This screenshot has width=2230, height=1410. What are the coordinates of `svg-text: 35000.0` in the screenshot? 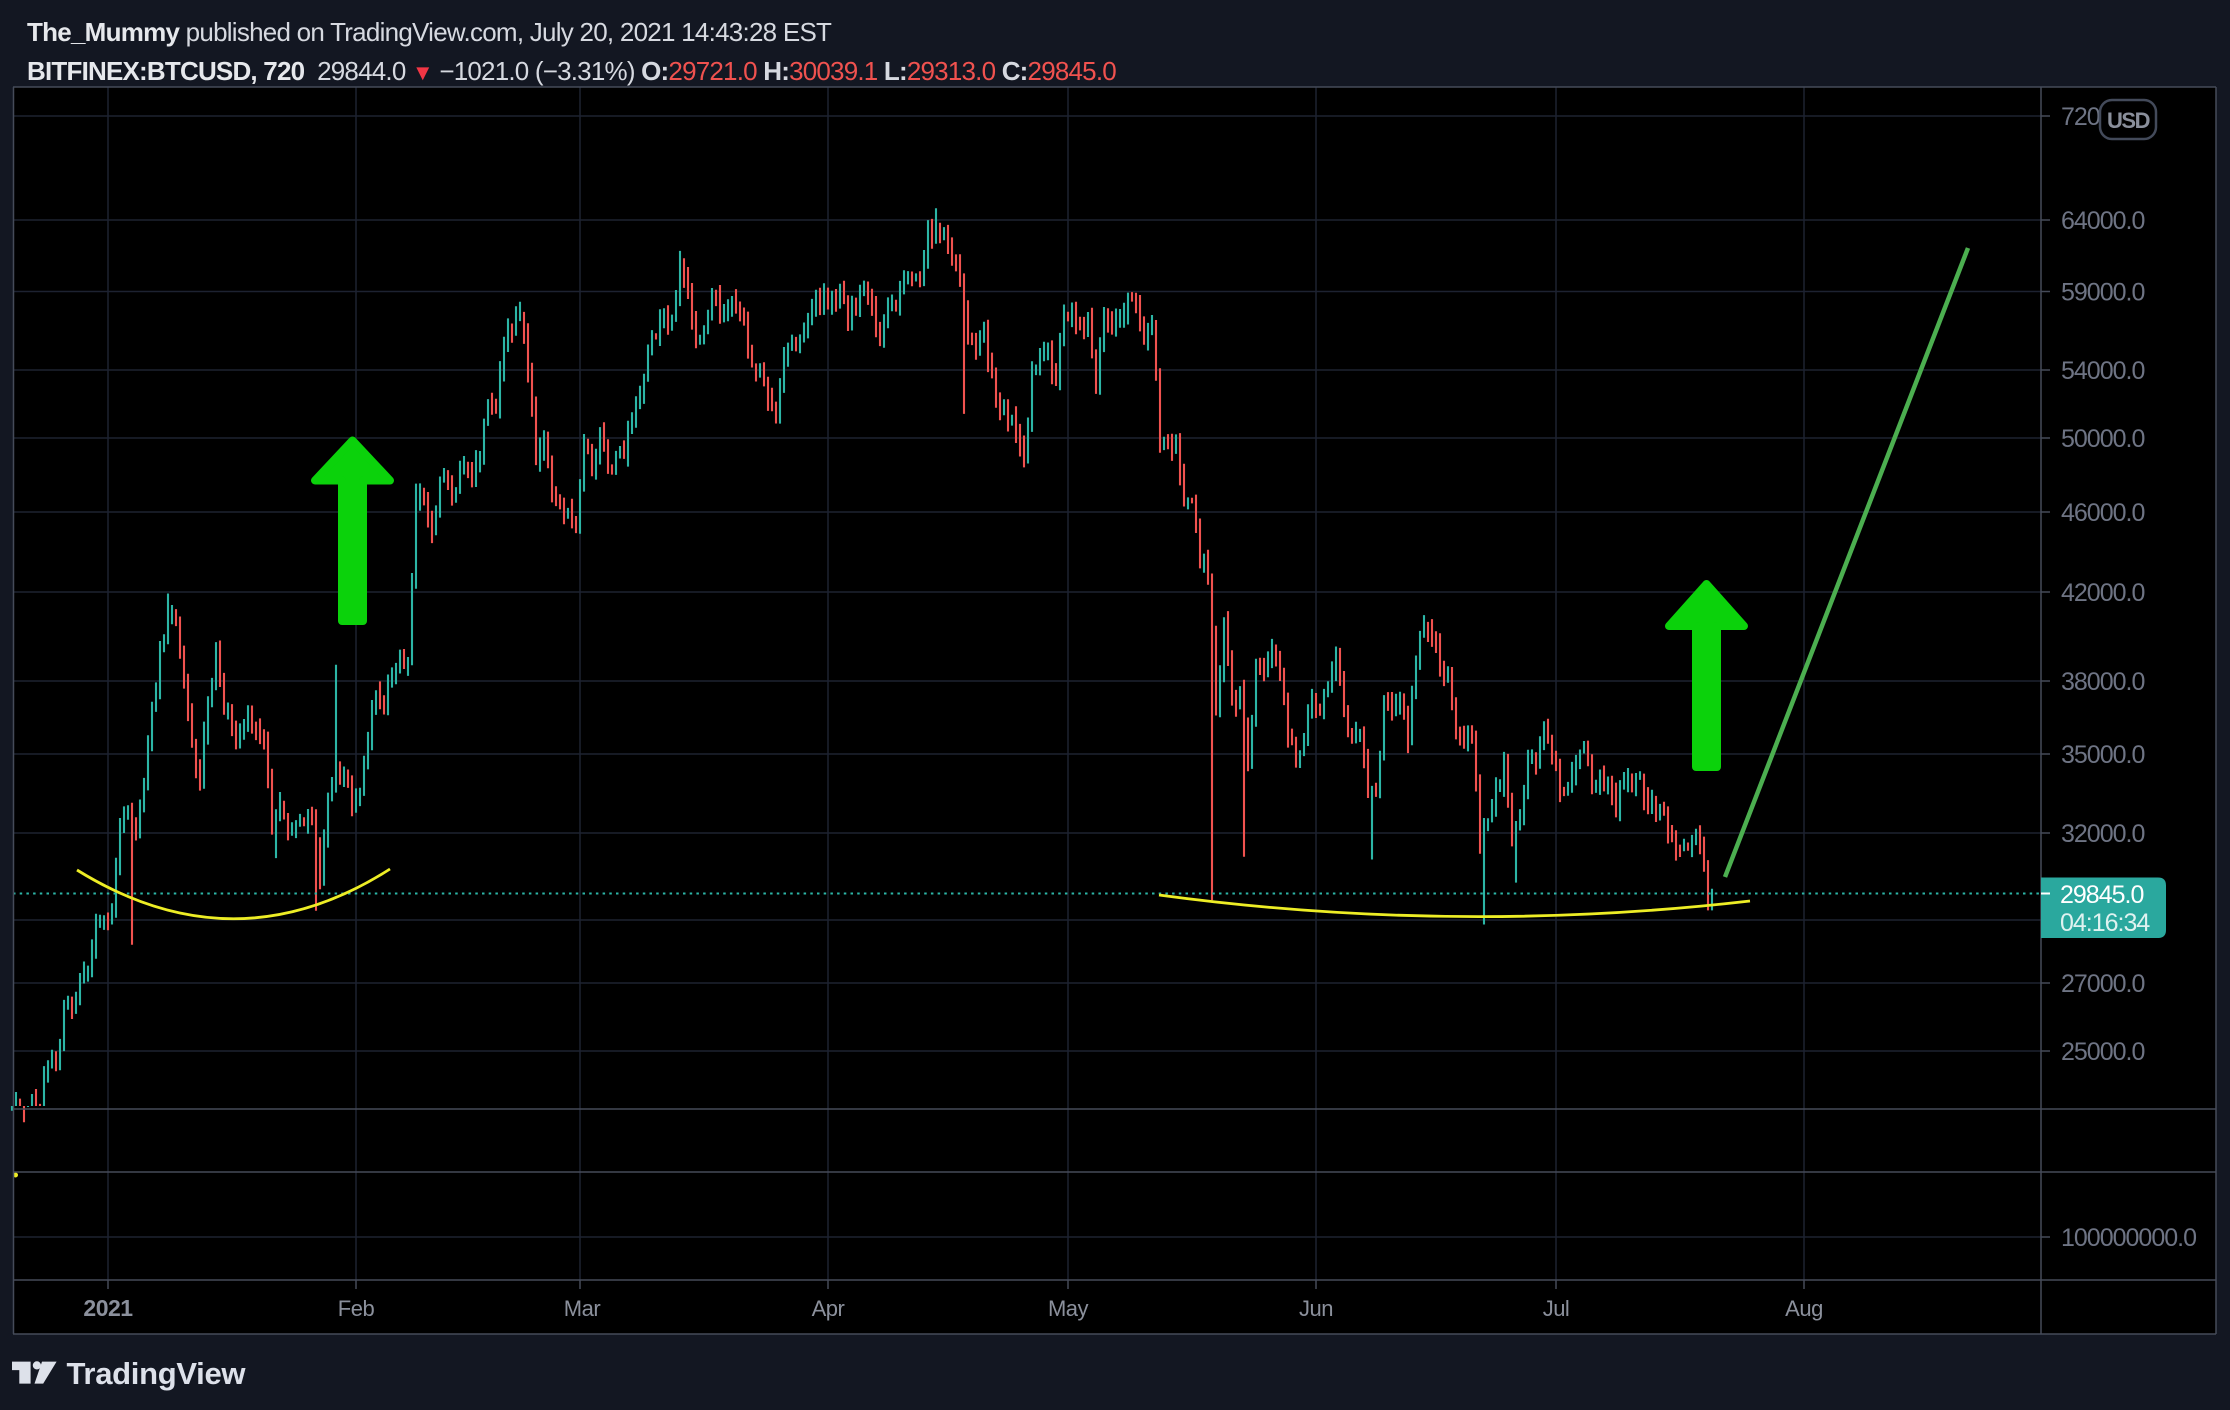 It's located at (2102, 755).